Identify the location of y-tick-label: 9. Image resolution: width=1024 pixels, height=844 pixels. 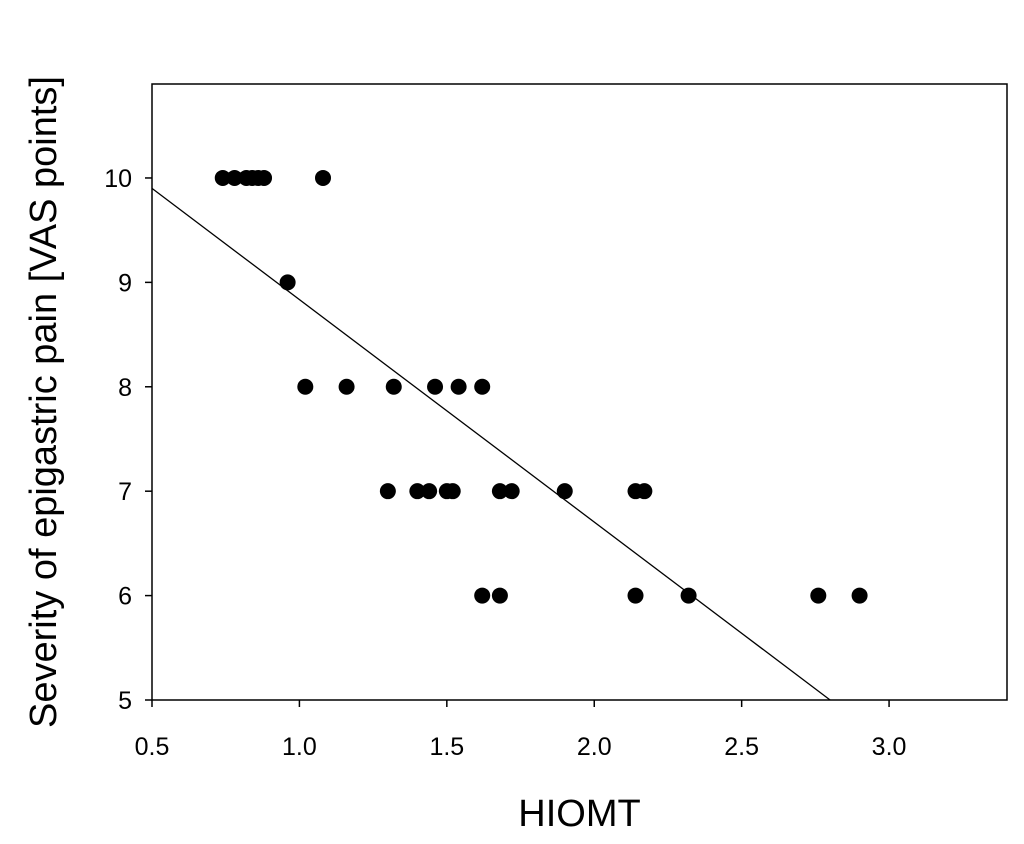
(125, 283).